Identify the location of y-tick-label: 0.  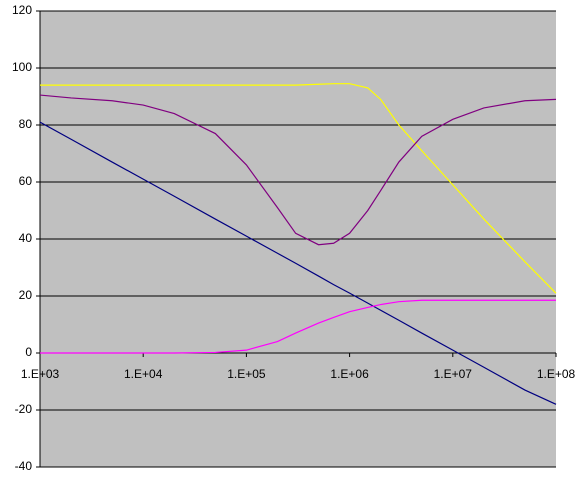
(28, 352).